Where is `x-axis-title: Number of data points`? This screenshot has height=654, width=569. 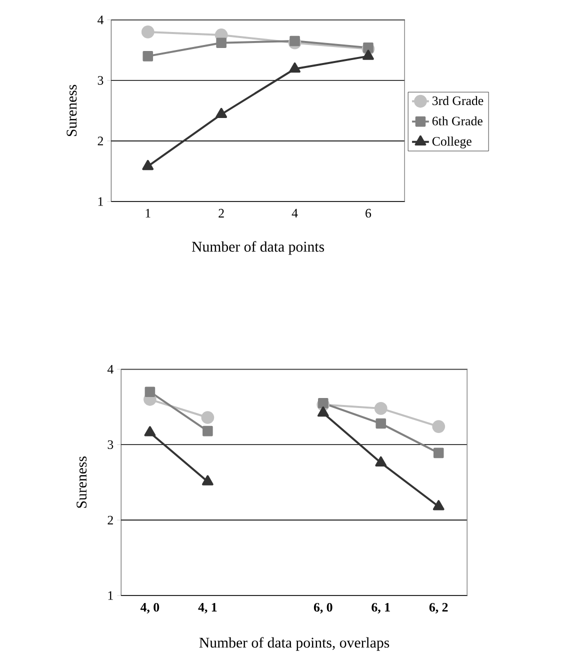
x-axis-title: Number of data points is located at coordinates (258, 248).